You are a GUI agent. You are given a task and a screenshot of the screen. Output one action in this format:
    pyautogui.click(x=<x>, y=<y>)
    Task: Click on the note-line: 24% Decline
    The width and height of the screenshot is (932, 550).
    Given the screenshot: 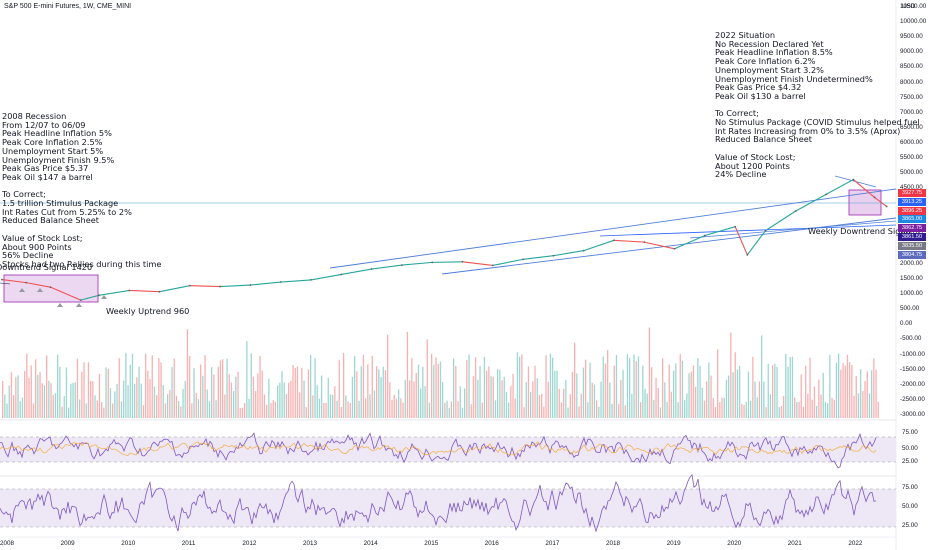 What is the action you would take?
    pyautogui.click(x=741, y=174)
    